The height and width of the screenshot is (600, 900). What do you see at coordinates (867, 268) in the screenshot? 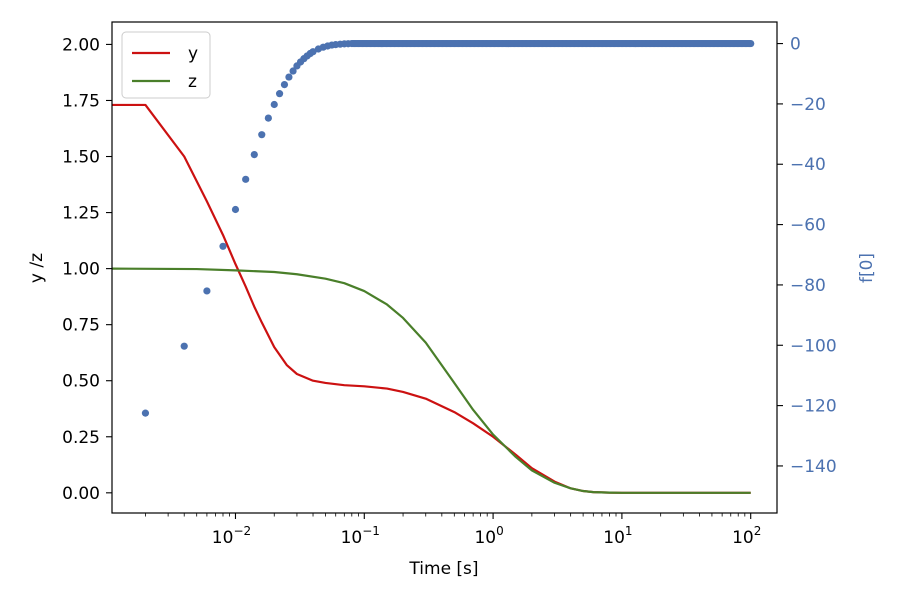
I see `y2-axis-label: f[0]` at bounding box center [867, 268].